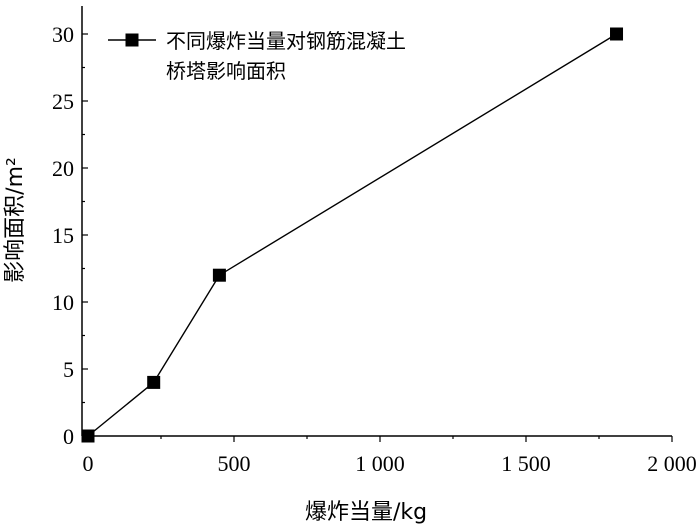 The height and width of the screenshot is (528, 700). Describe the element at coordinates (68, 369) in the screenshot. I see `y-tick-label-5: 5` at that location.